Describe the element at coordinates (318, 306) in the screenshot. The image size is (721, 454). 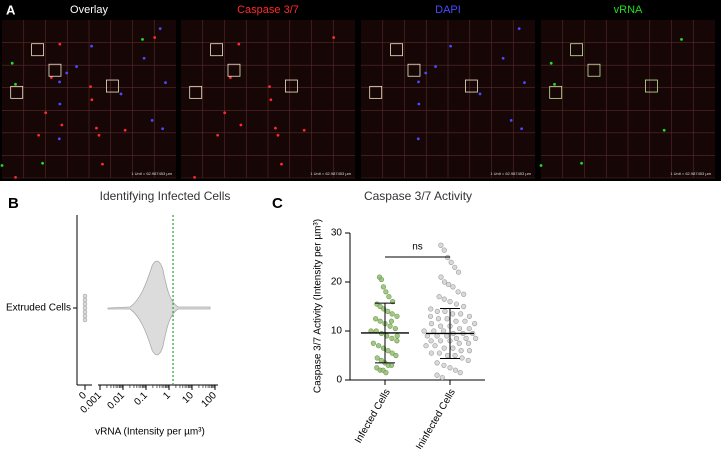
I see `y-axis-label: Caspase 3/7 Activity (Intensity per µm³)` at that location.